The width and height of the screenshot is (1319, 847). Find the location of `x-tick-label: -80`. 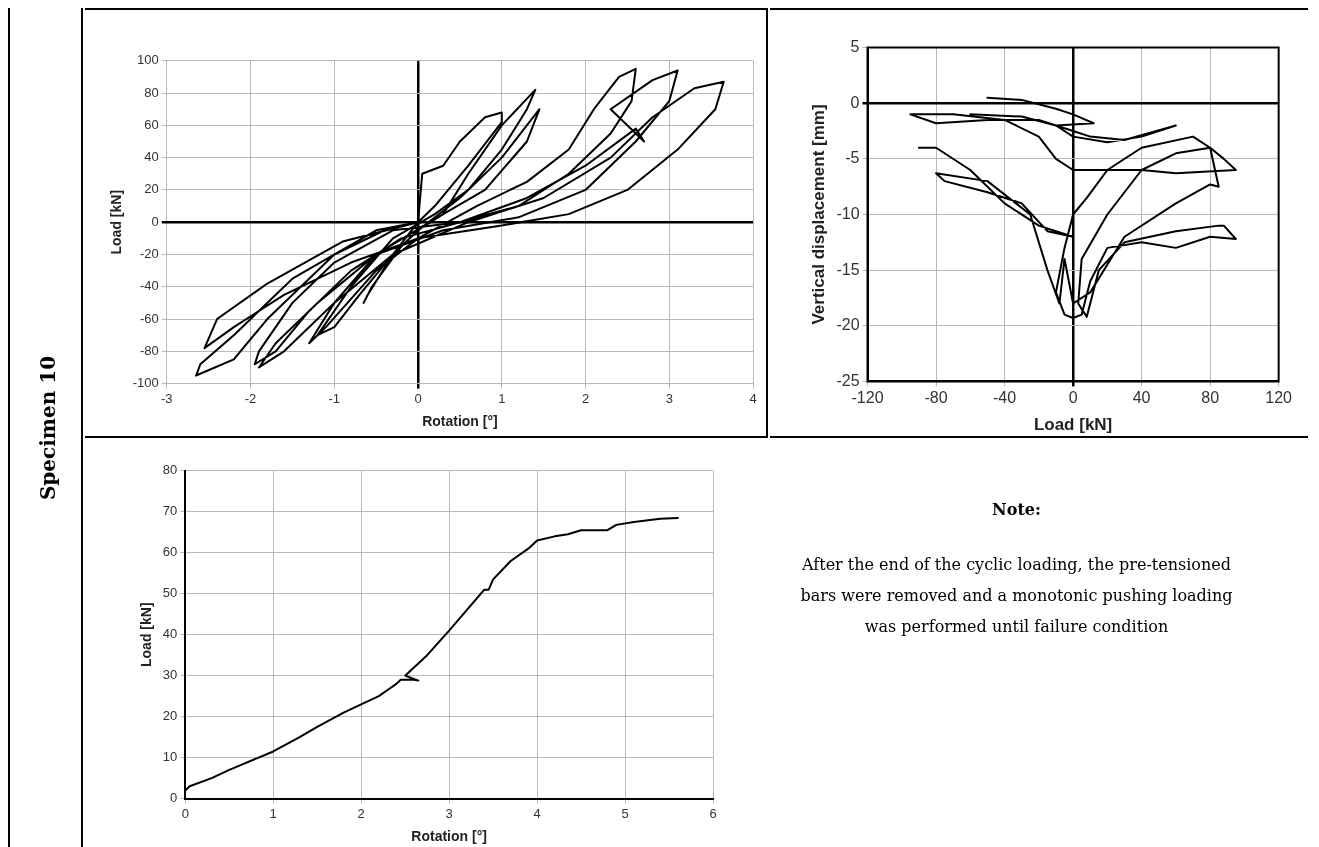

x-tick-label: -80 is located at coordinates (936, 398).